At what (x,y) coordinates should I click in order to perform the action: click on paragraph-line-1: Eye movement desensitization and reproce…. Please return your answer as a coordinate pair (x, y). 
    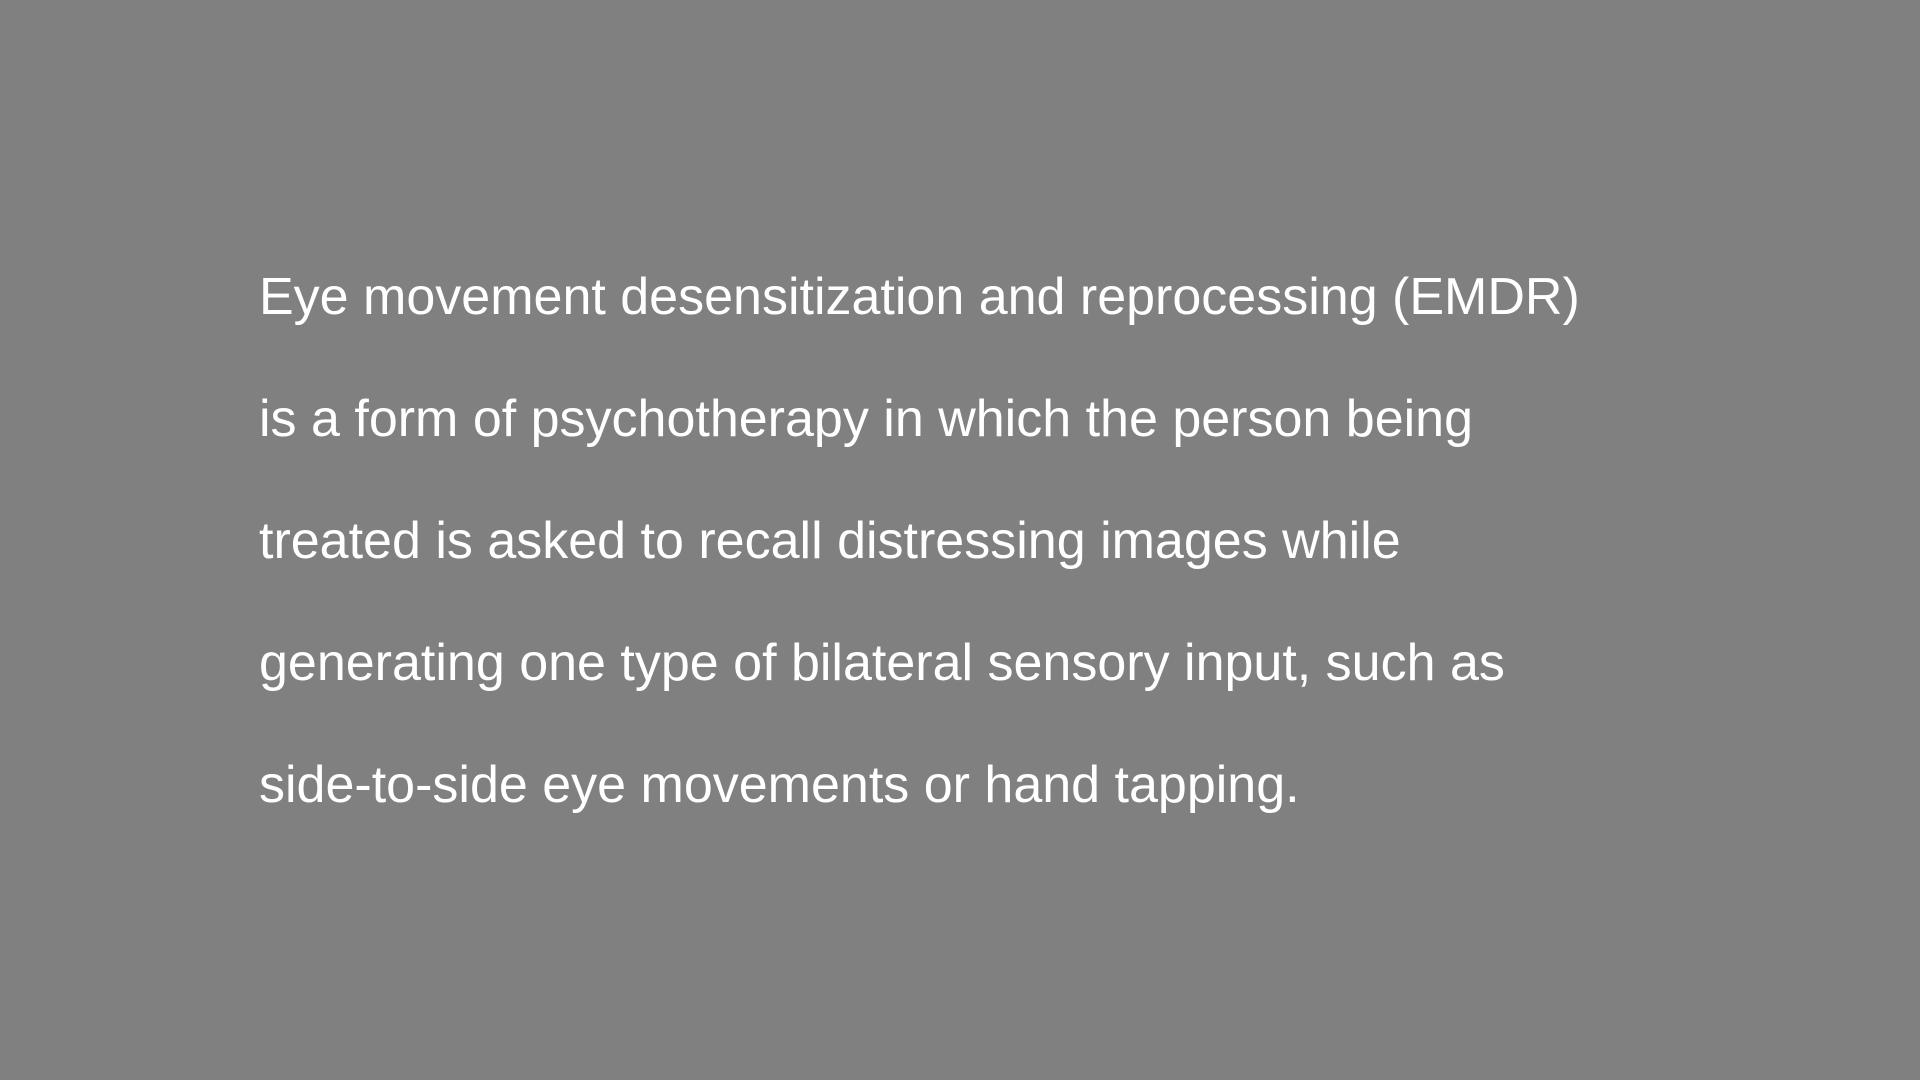
    Looking at the image, I should click on (919, 297).